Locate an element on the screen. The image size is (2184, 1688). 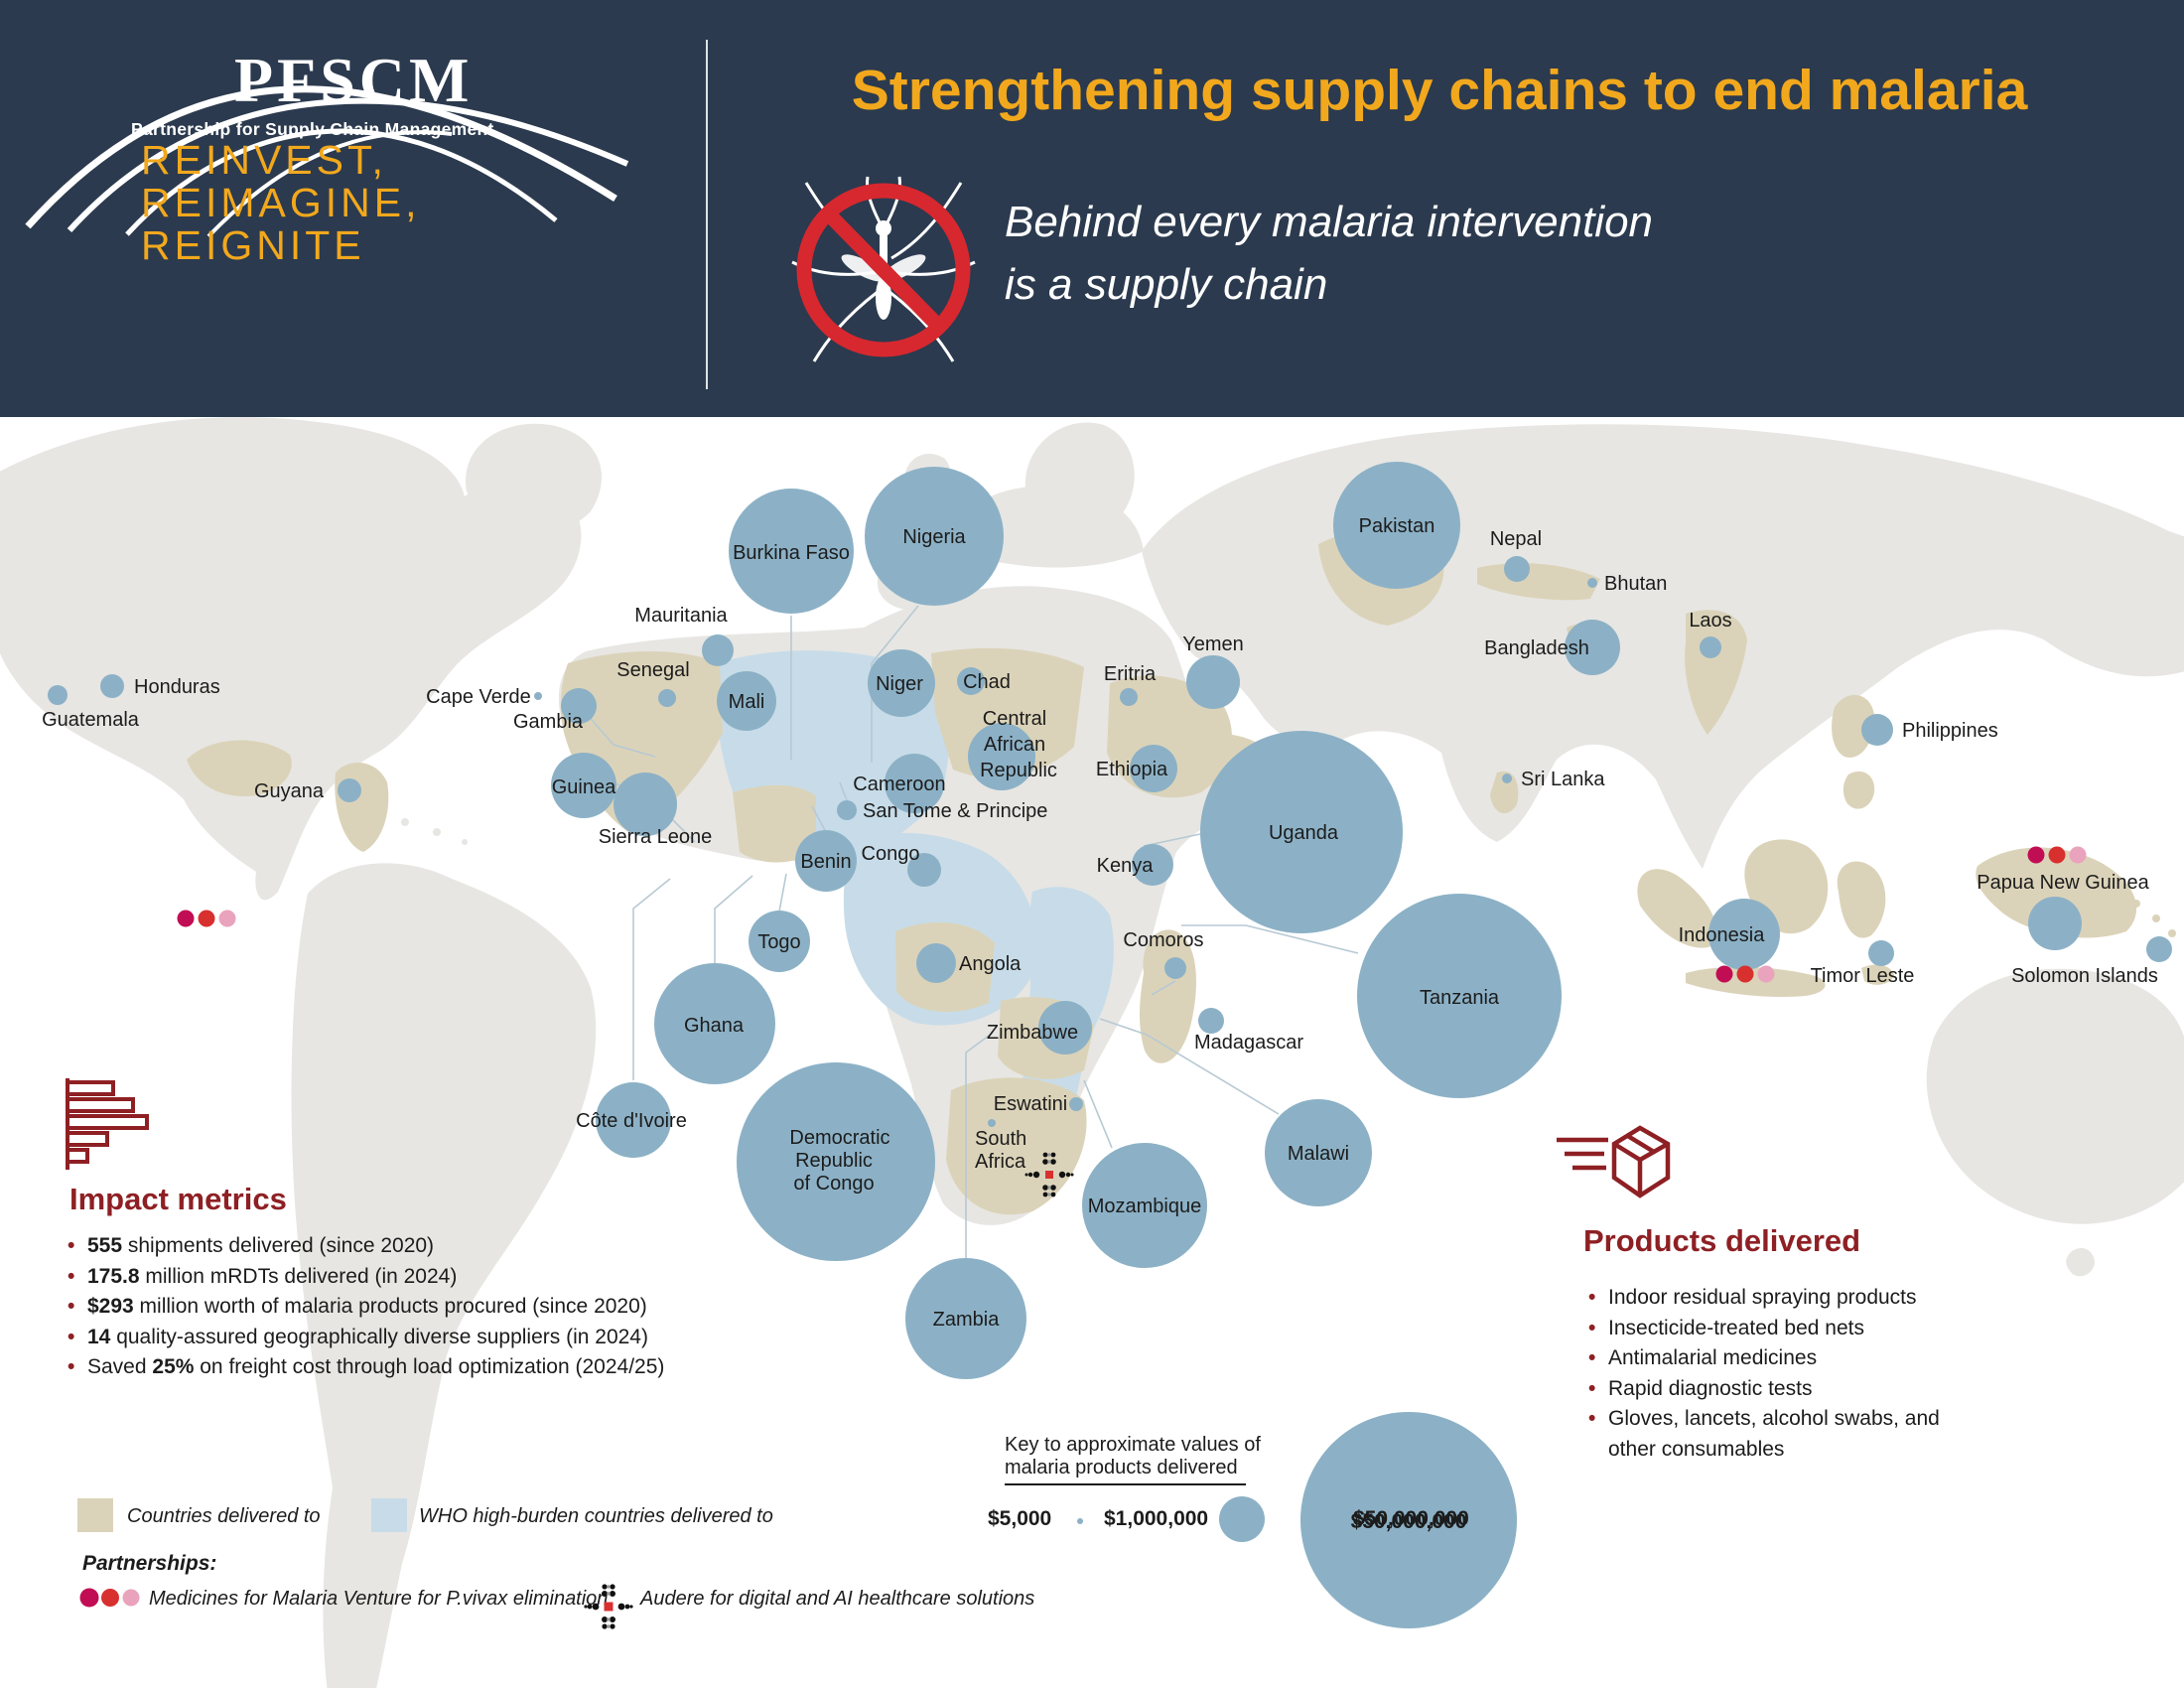
map-bubble-mozambique is located at coordinates (1144, 1205).